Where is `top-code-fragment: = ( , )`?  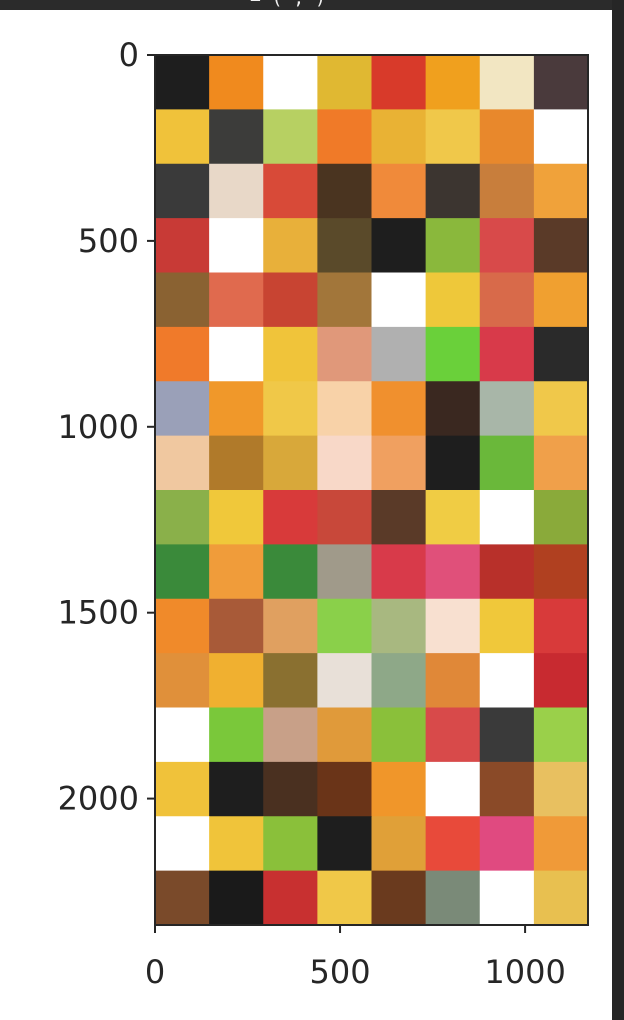 top-code-fragment: = ( , ) is located at coordinates (288, 4).